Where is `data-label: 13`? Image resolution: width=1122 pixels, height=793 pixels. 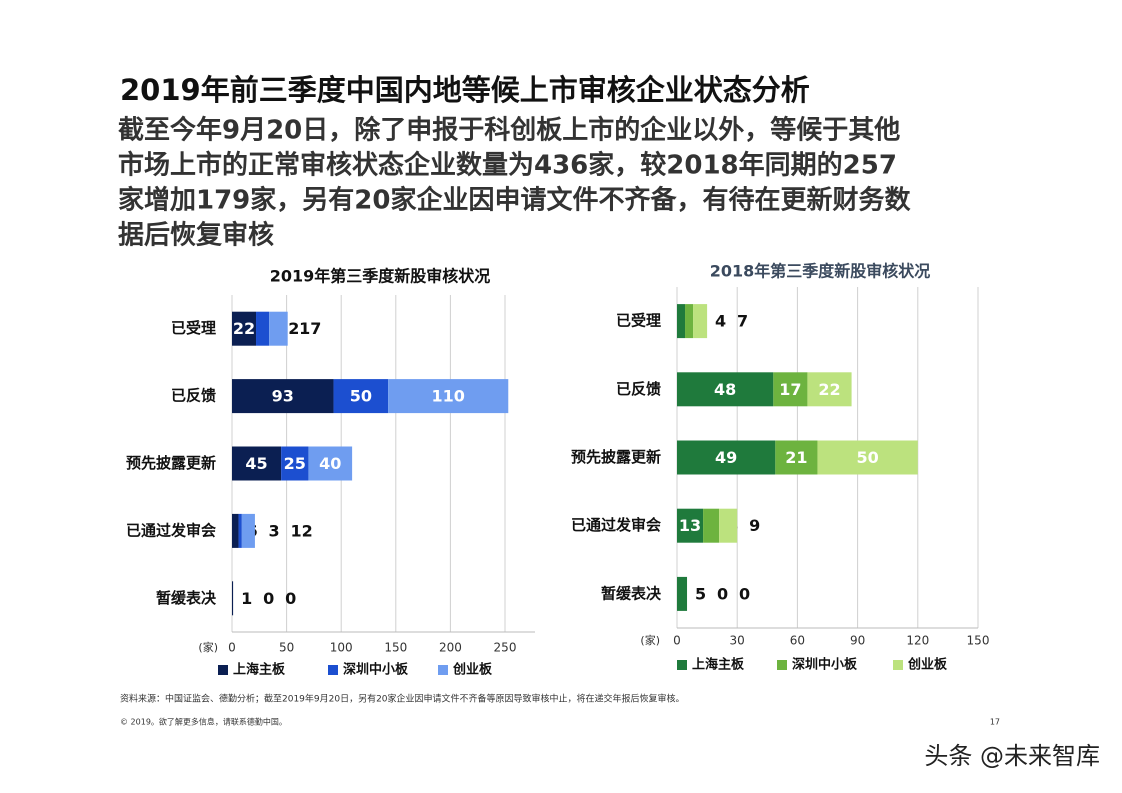
data-label: 13 is located at coordinates (690, 525).